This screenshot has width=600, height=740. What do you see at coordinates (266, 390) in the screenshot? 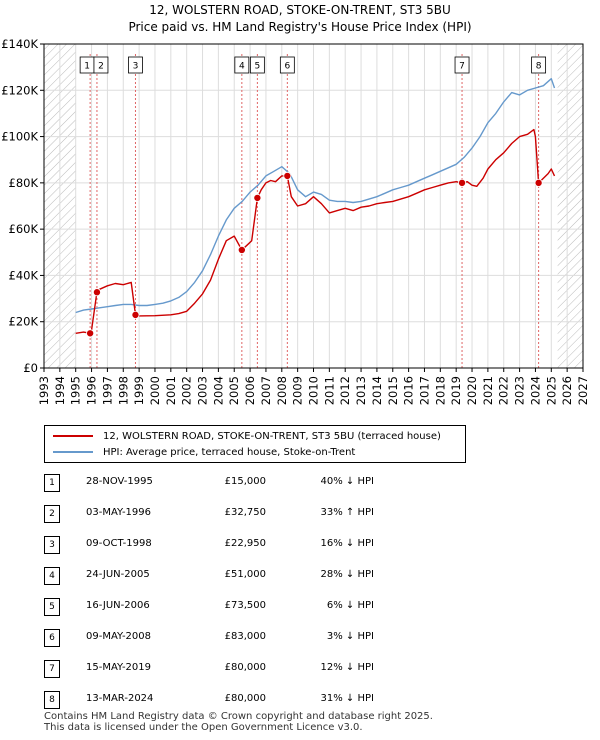
I see `x-tick-label: 2007` at bounding box center [266, 390].